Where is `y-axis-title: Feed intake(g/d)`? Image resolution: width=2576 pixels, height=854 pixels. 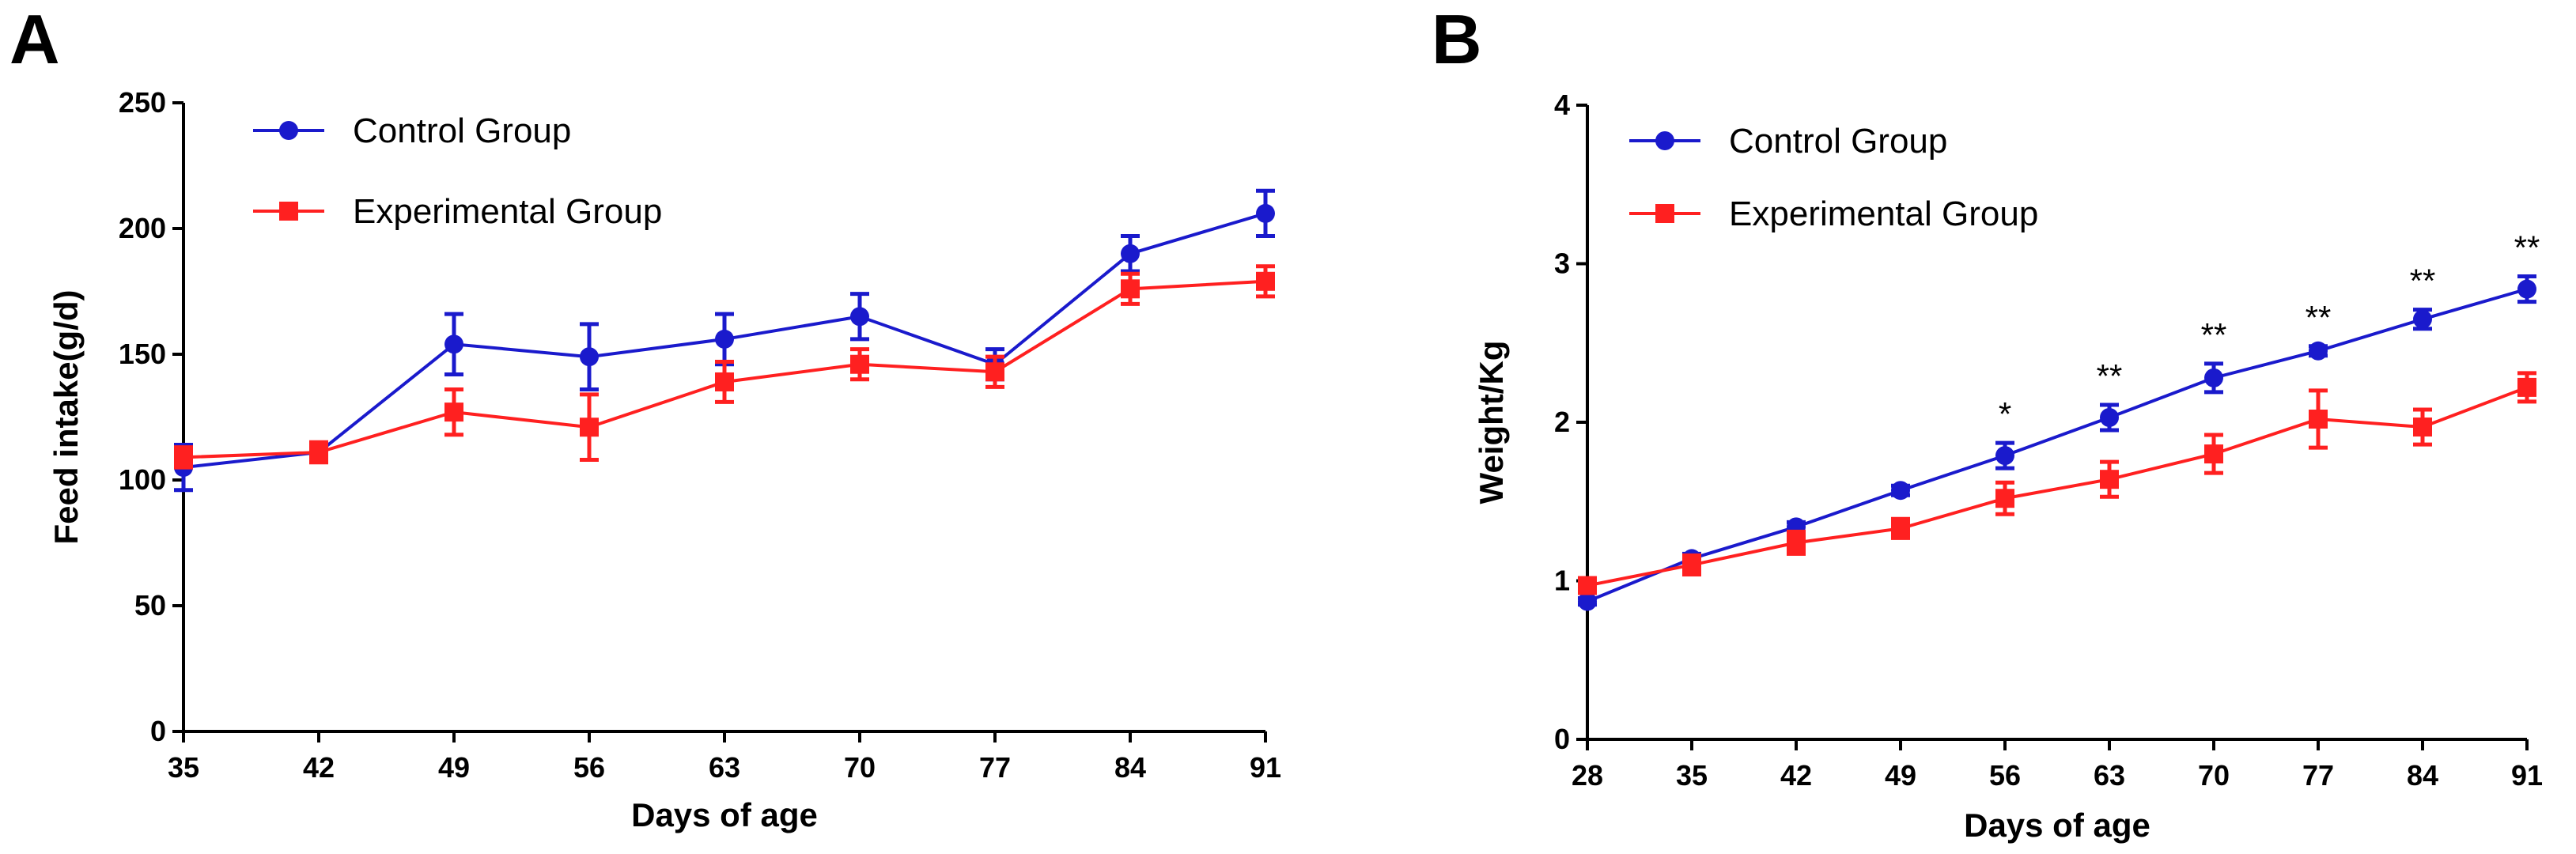
y-axis-title: Feed intake(g/d) is located at coordinates (66, 416).